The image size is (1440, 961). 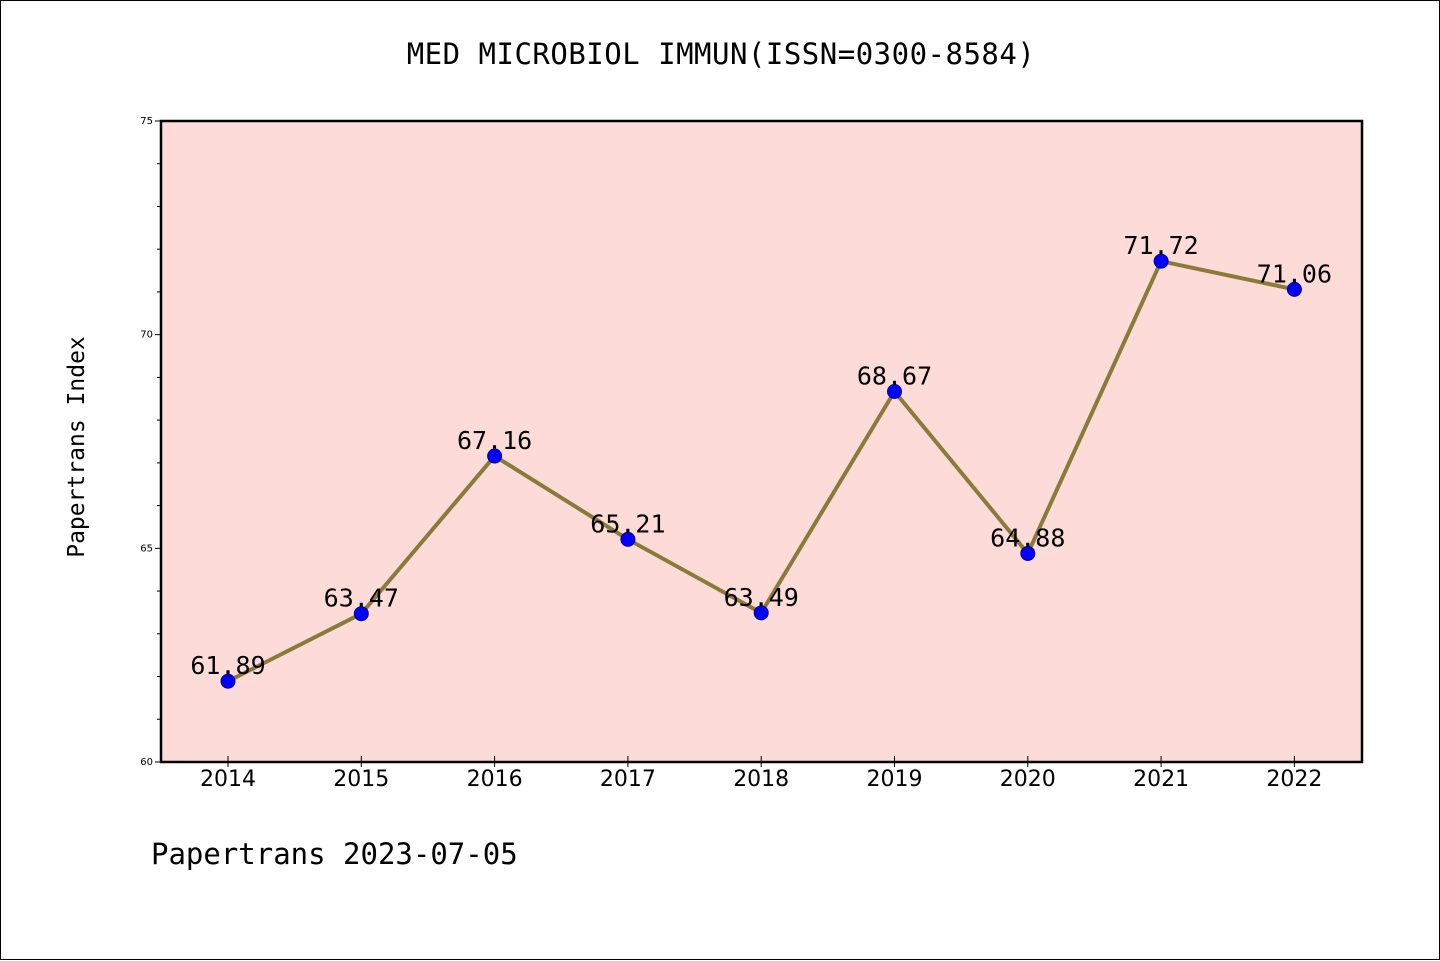 What do you see at coordinates (1161, 779) in the screenshot?
I see `x-tick-label: 2021` at bounding box center [1161, 779].